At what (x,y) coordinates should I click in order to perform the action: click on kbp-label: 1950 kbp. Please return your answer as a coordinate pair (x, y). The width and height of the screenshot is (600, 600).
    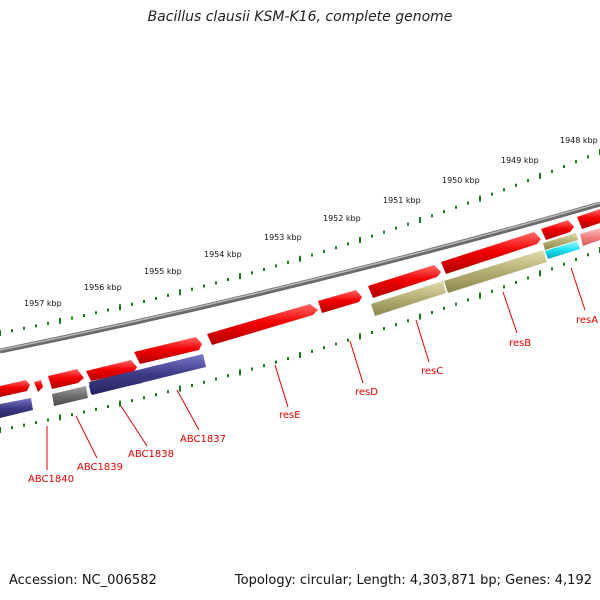
    Looking at the image, I should click on (461, 180).